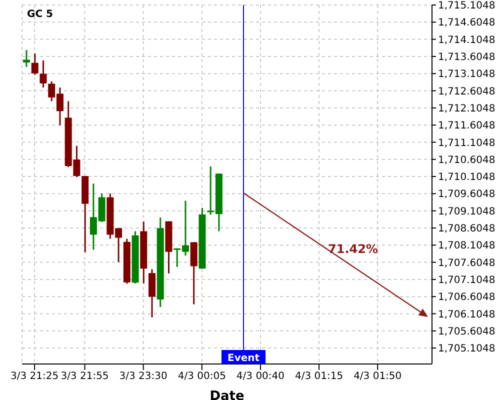 The width and height of the screenshot is (500, 400). I want to click on x-tick-label: 4/3 00:40, so click(260, 376).